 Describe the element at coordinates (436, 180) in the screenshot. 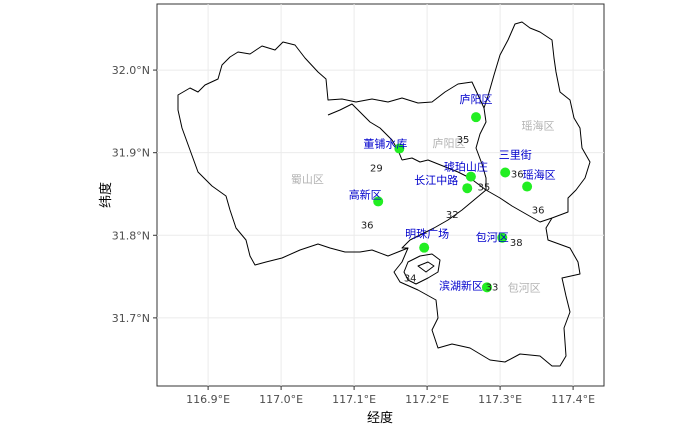

I see `station-name-label: 长江中路` at that location.